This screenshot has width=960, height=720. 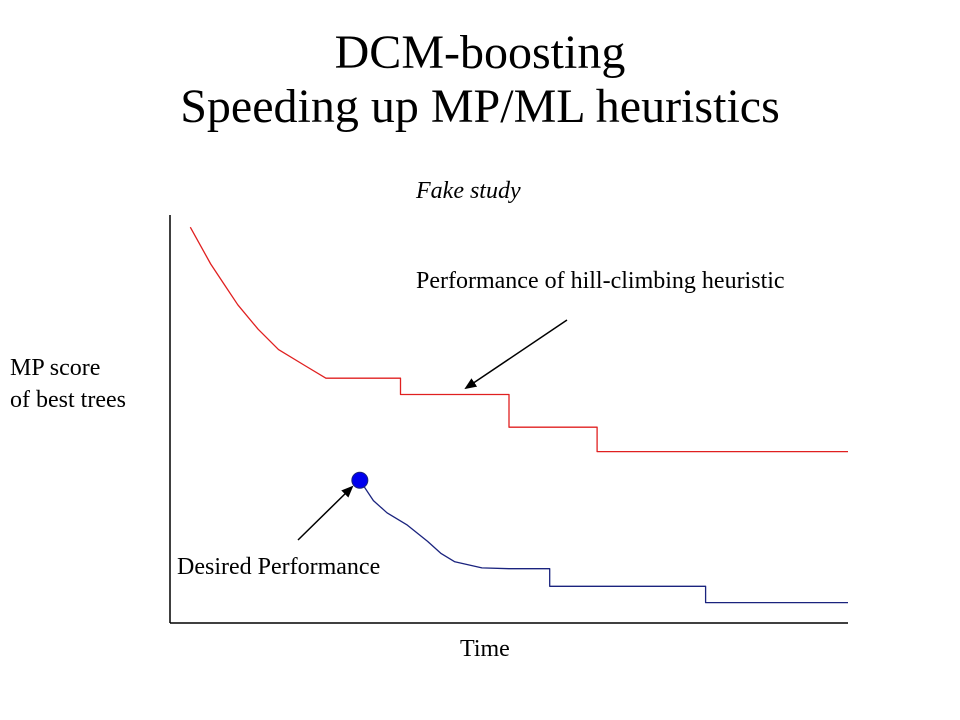 What do you see at coordinates (468, 191) in the screenshot?
I see `chart-subtitle: Fake study` at bounding box center [468, 191].